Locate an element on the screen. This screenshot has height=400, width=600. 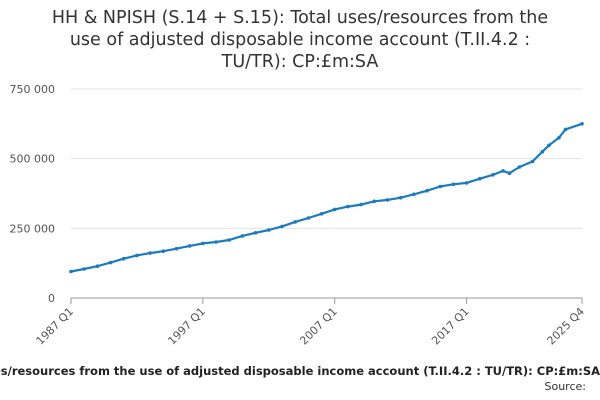
x-tick-label: 2017 Q1 is located at coordinates (450, 326).